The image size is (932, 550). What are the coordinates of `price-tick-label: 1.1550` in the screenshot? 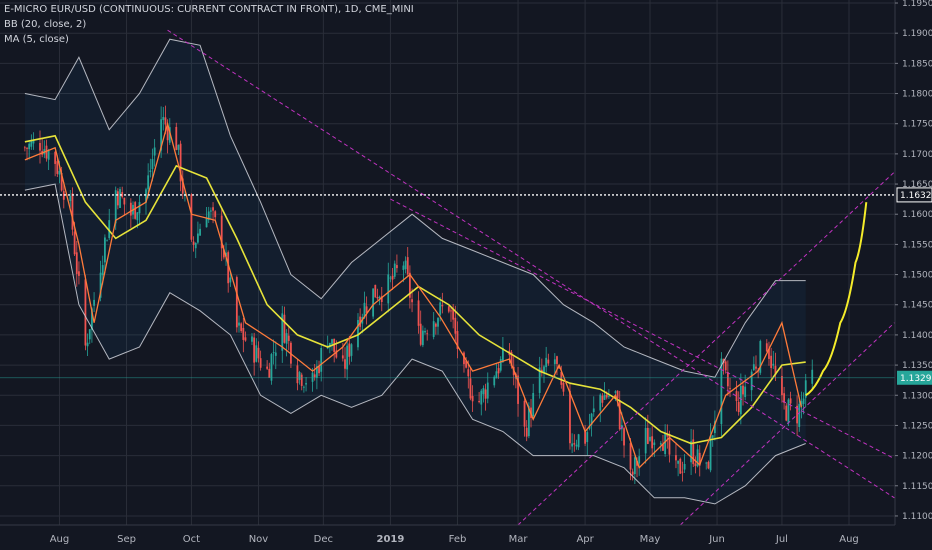 It's located at (917, 245).